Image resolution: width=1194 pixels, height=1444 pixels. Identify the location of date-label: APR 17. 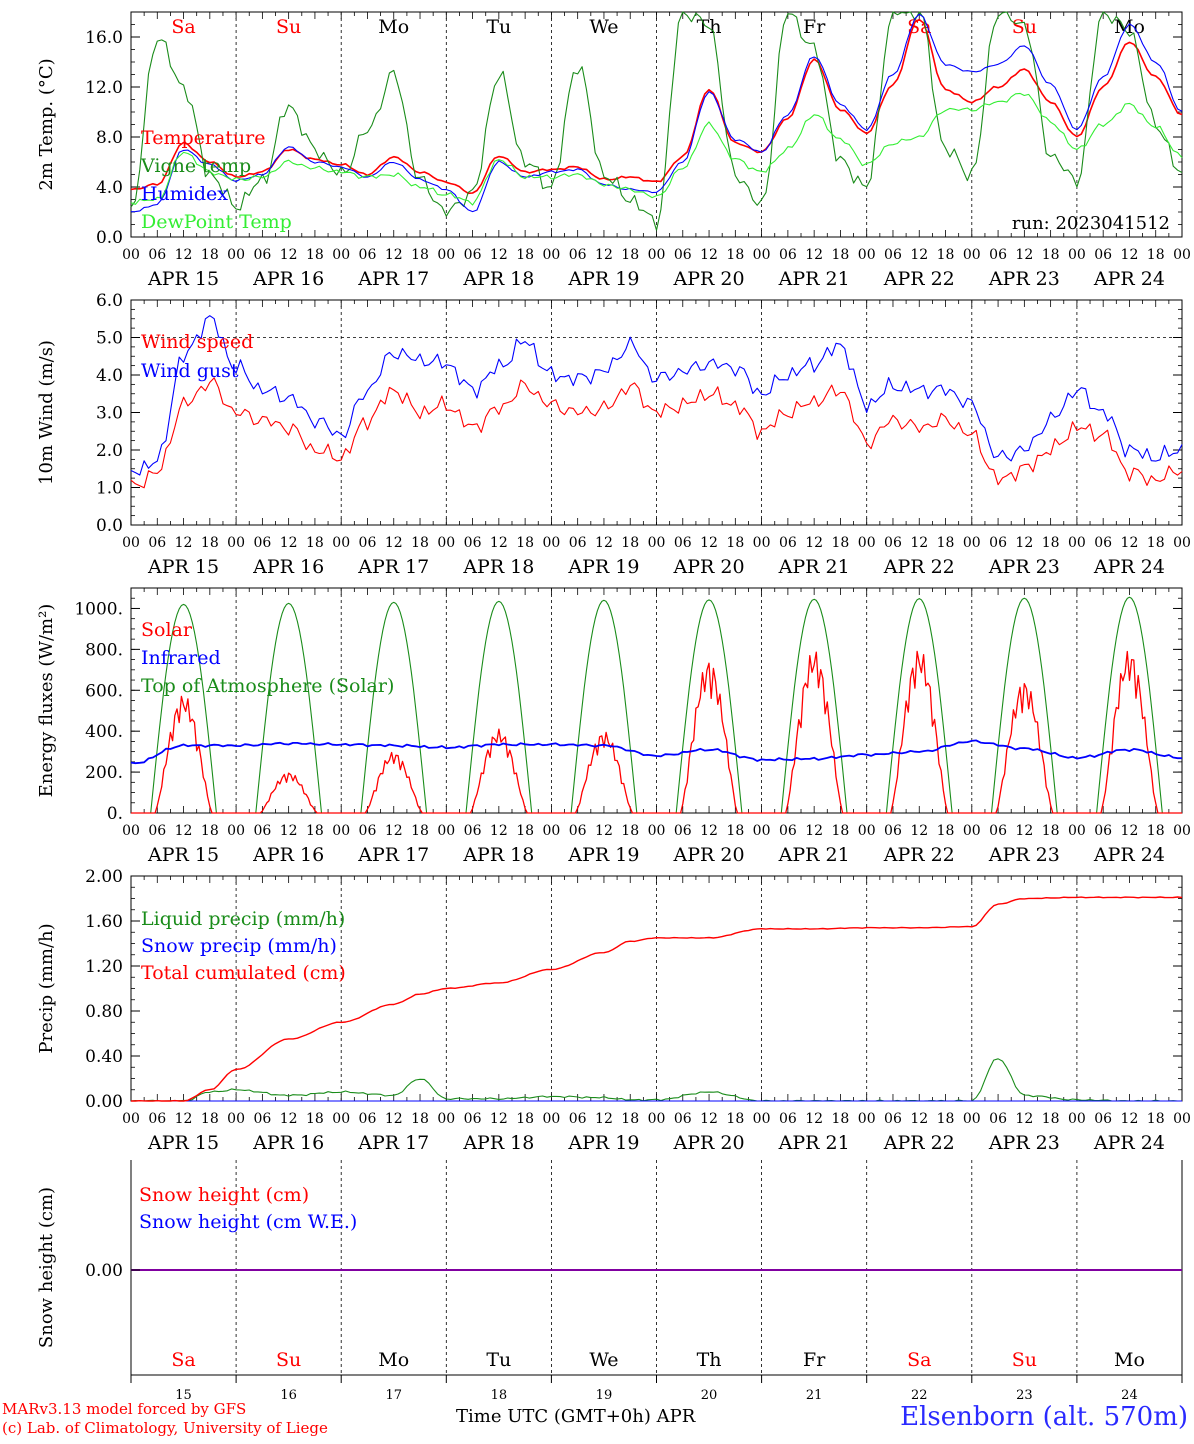
(393, 279).